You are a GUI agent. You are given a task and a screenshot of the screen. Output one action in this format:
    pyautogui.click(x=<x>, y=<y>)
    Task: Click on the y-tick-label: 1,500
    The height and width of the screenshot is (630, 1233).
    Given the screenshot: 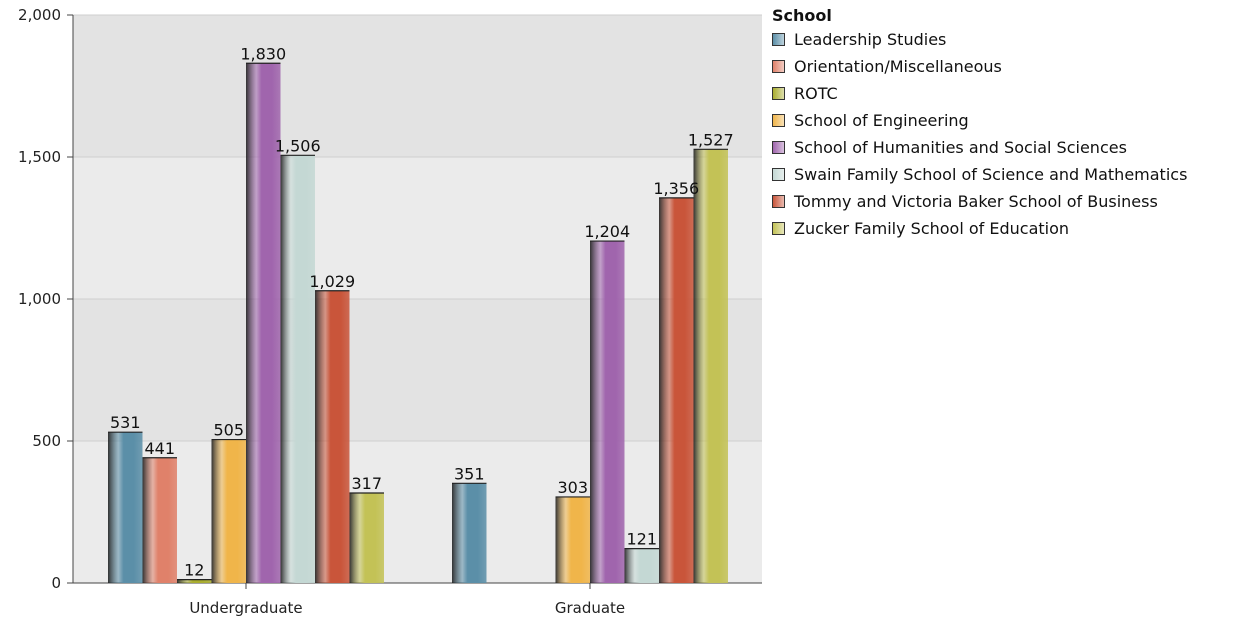 What is the action you would take?
    pyautogui.click(x=39, y=157)
    